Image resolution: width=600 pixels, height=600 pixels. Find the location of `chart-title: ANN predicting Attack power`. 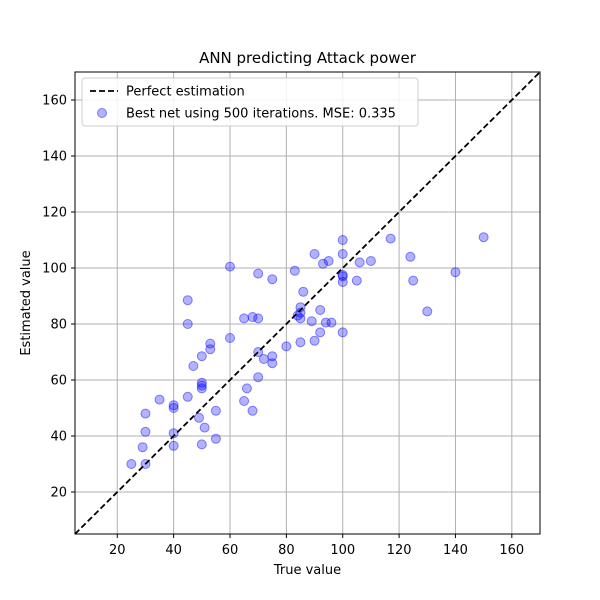

chart-title: ANN predicting Attack power is located at coordinates (308, 58).